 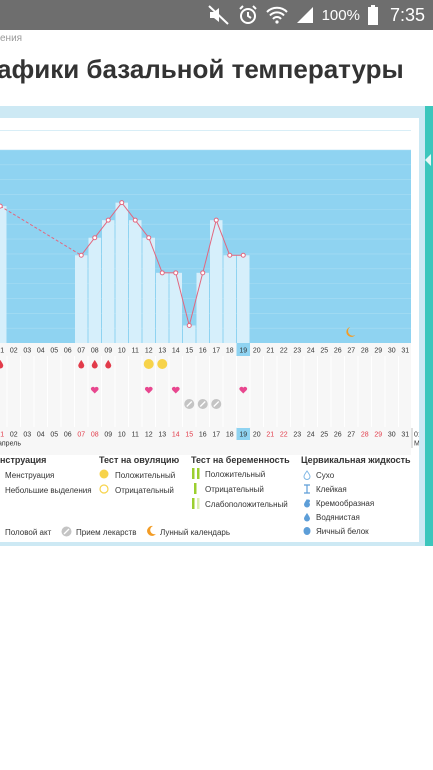 I want to click on day-label-top: 23, so click(x=297, y=351).